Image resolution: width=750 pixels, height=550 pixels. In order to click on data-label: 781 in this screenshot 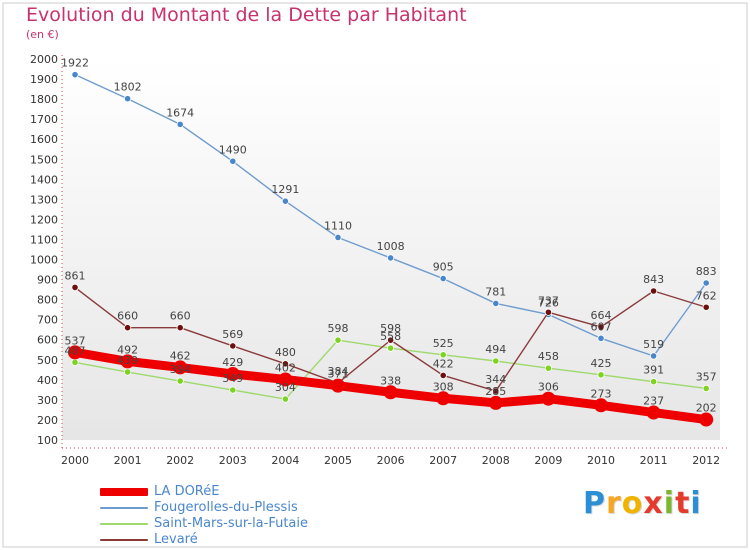, I will do `click(495, 291)`.